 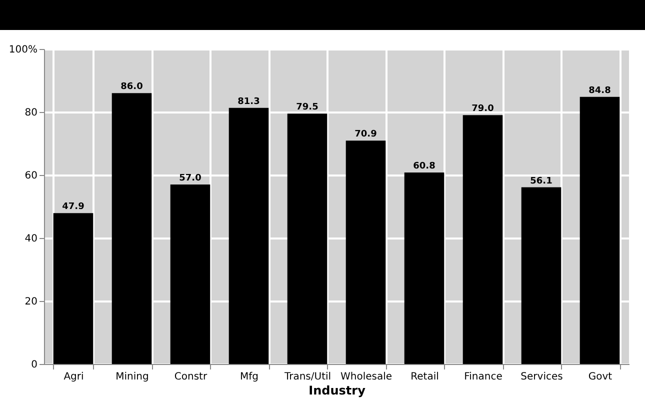 I want to click on data-label: 81.3, so click(x=249, y=101).